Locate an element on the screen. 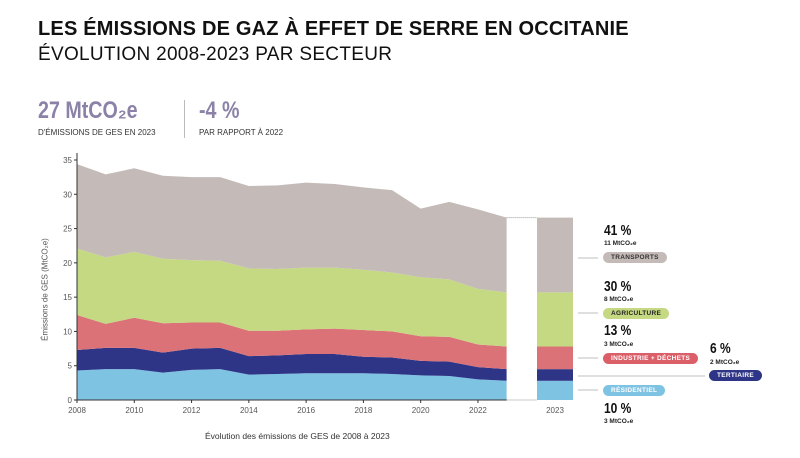 The height and width of the screenshot is (458, 800). y-tick-label: 0 is located at coordinates (70, 400).